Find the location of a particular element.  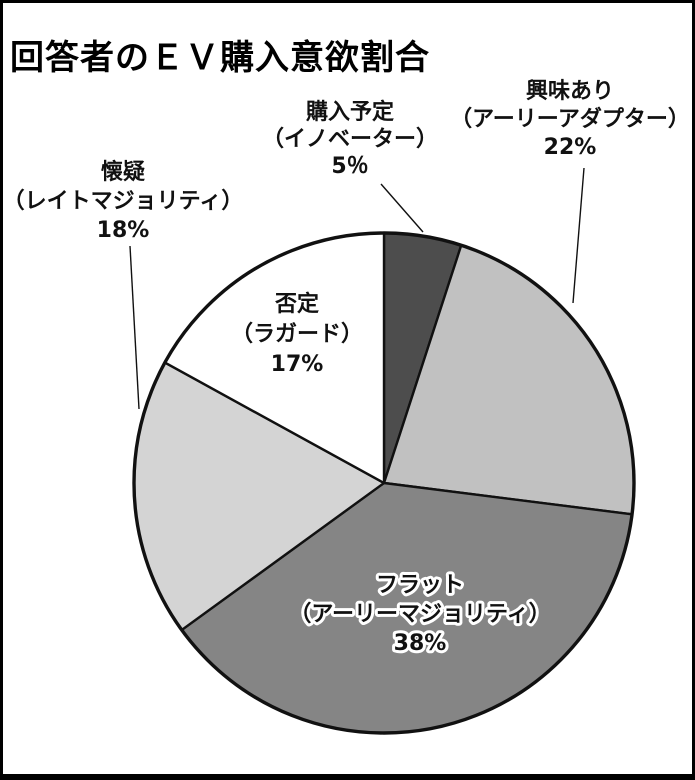

slice-label-3-sublabel: （レイトマジョリティ） is located at coordinates (123, 201).